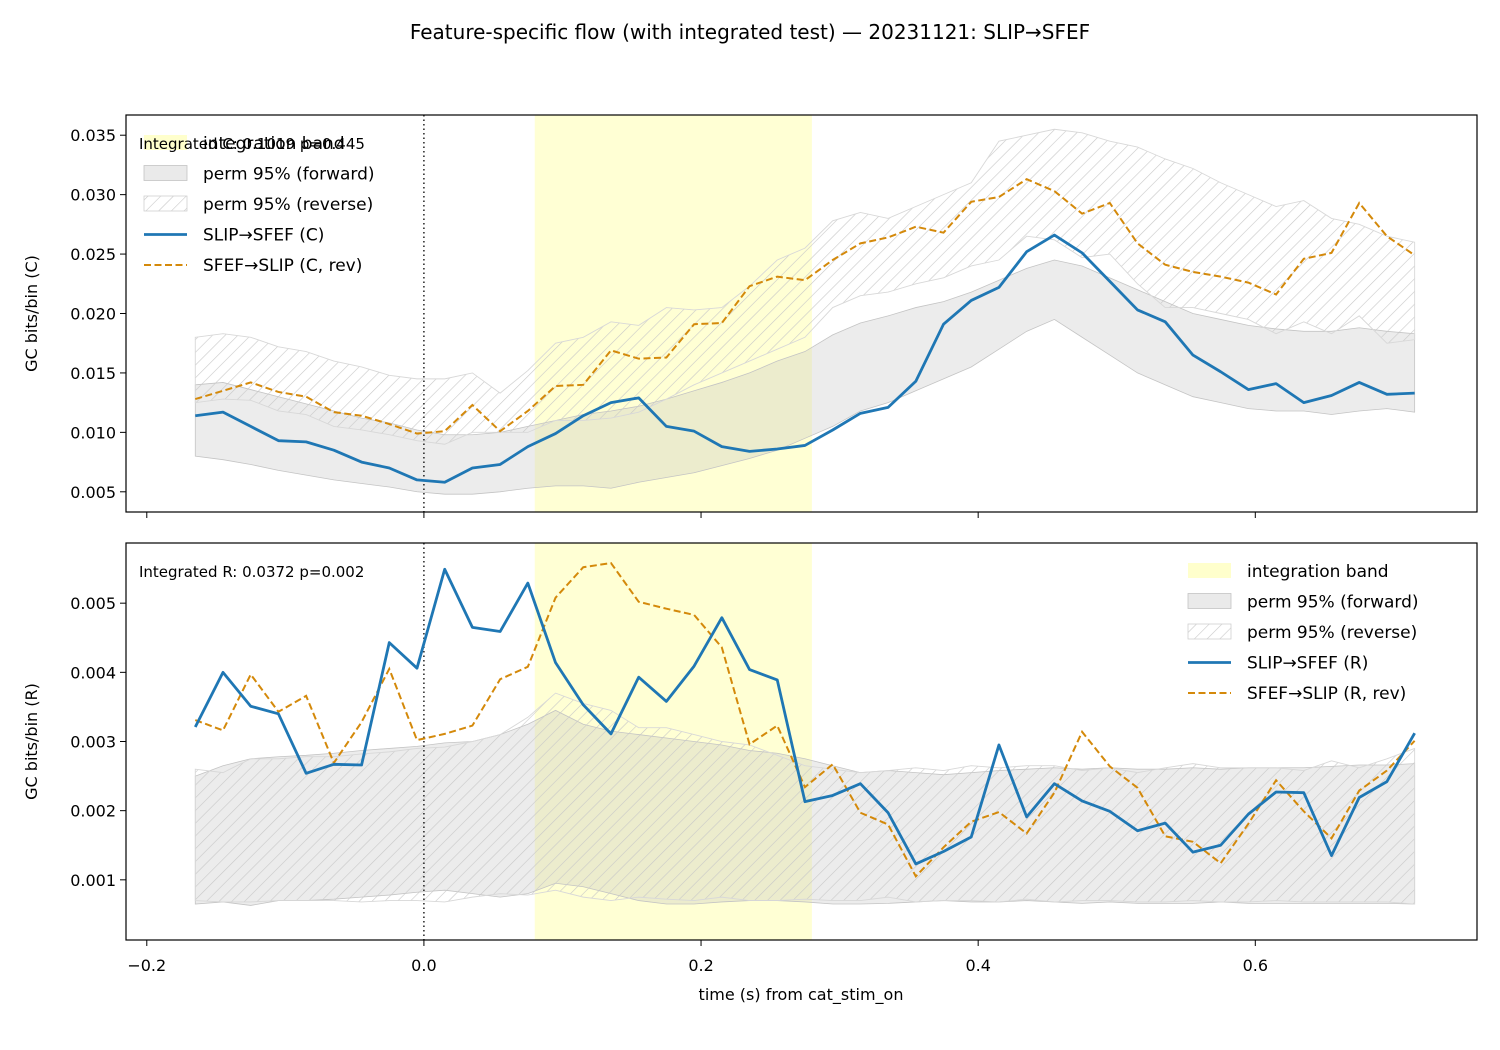 Image resolution: width=1500 pixels, height=1050 pixels. What do you see at coordinates (251, 572) in the screenshot?
I see `integrated-stat-annotation: Integrated R: 0.0372 p=0.002` at bounding box center [251, 572].